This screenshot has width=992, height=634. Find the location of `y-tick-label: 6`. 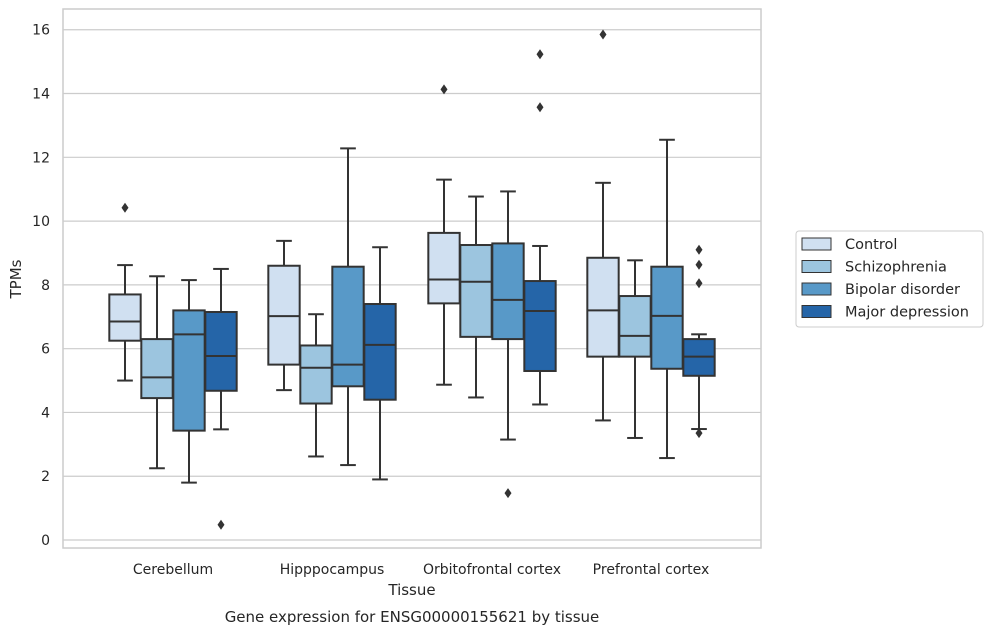

y-tick-label: 6 is located at coordinates (45, 350).